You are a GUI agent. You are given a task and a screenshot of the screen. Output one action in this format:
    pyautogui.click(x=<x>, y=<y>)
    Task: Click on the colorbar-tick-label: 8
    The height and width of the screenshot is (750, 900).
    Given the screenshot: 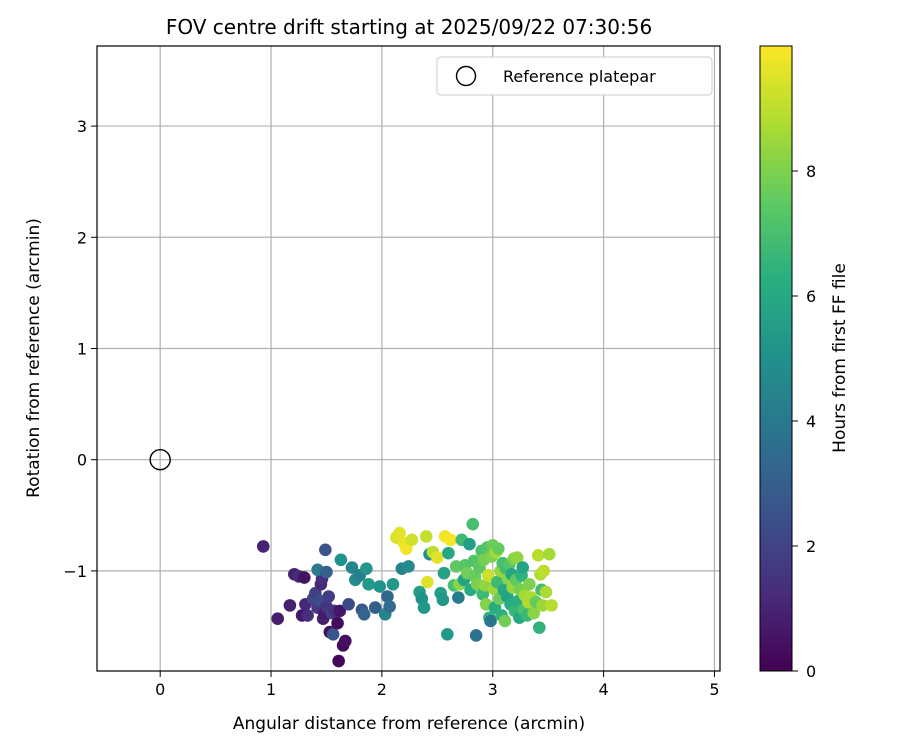 What is the action you would take?
    pyautogui.click(x=811, y=171)
    